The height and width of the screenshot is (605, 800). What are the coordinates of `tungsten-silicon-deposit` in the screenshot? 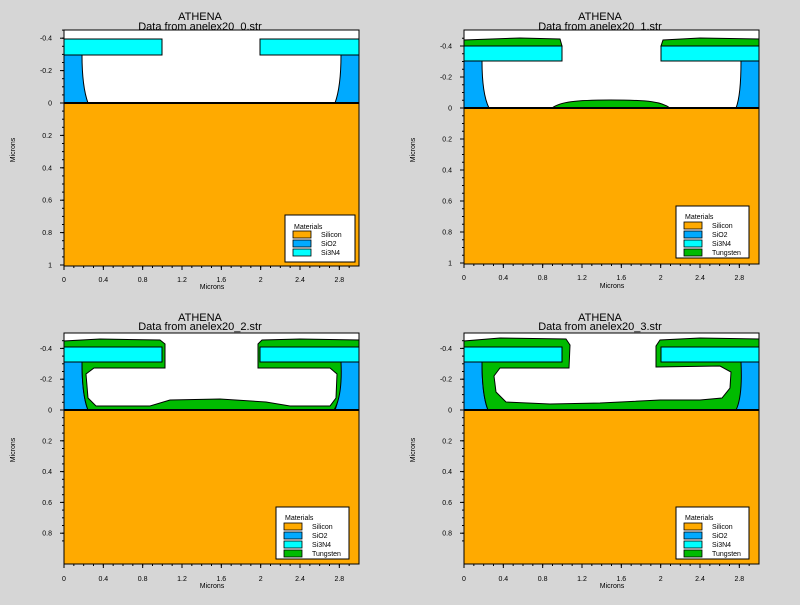 It's located at (611, 104).